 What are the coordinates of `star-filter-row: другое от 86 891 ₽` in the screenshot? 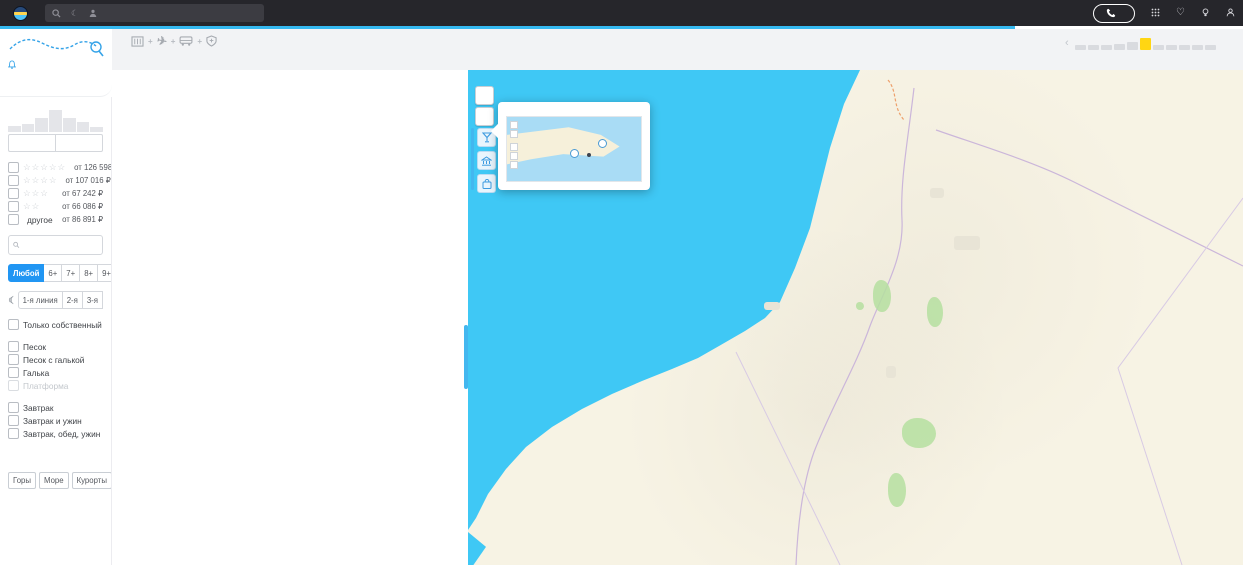 It's located at (55, 219).